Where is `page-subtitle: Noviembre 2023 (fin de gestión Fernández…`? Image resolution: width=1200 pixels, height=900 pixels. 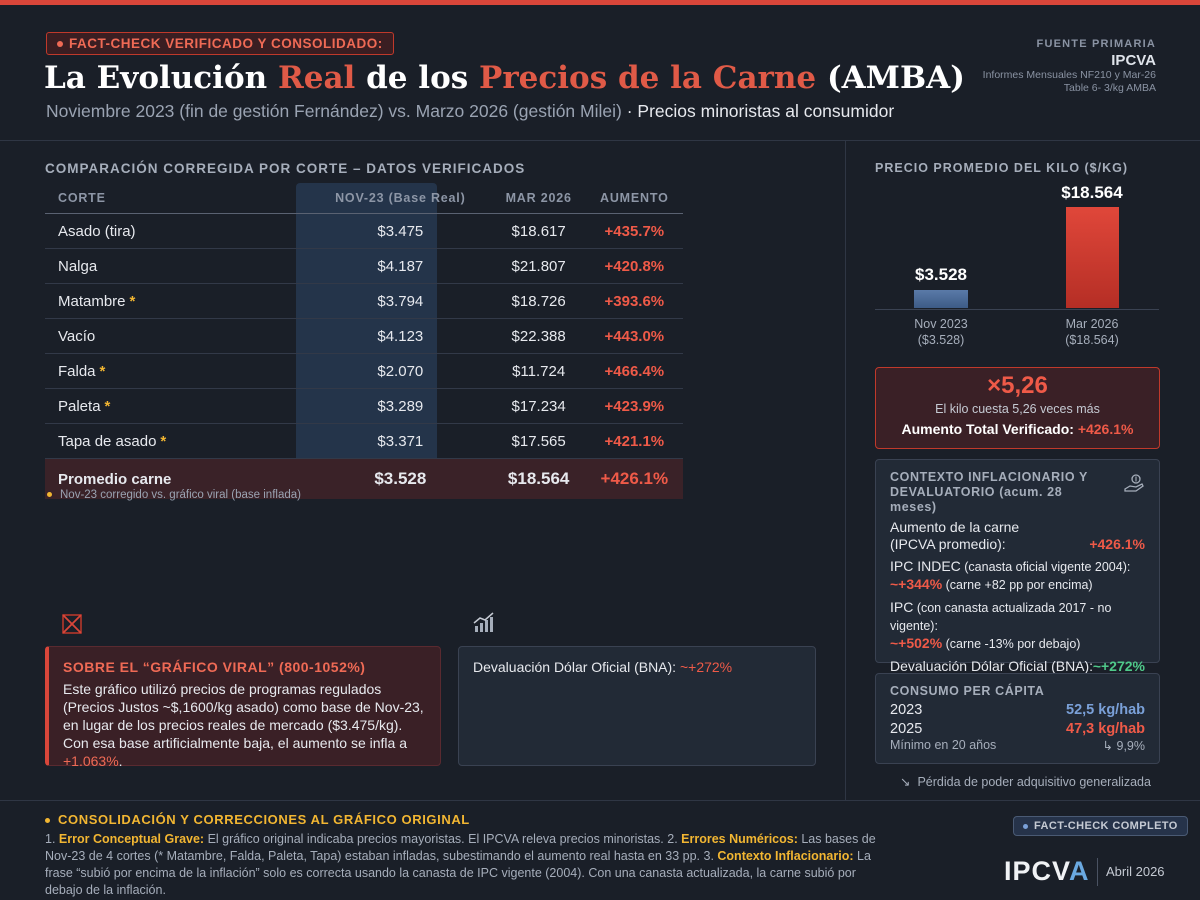 page-subtitle: Noviembre 2023 (fin de gestión Fernández… is located at coordinates (470, 111).